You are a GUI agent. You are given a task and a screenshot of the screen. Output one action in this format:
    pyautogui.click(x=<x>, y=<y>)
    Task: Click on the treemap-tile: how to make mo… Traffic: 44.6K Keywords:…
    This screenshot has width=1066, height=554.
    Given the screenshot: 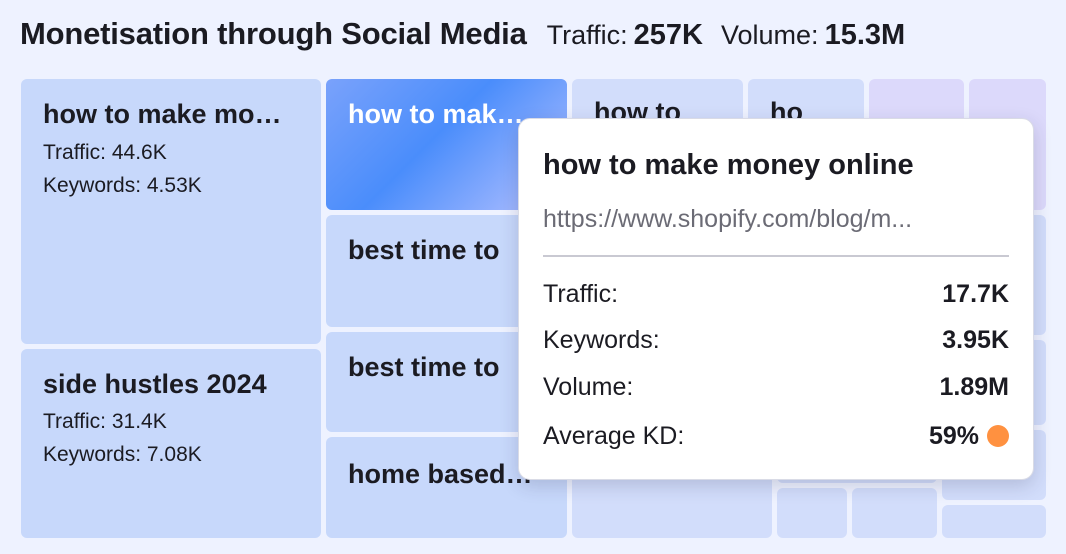 What is the action you would take?
    pyautogui.click(x=171, y=211)
    